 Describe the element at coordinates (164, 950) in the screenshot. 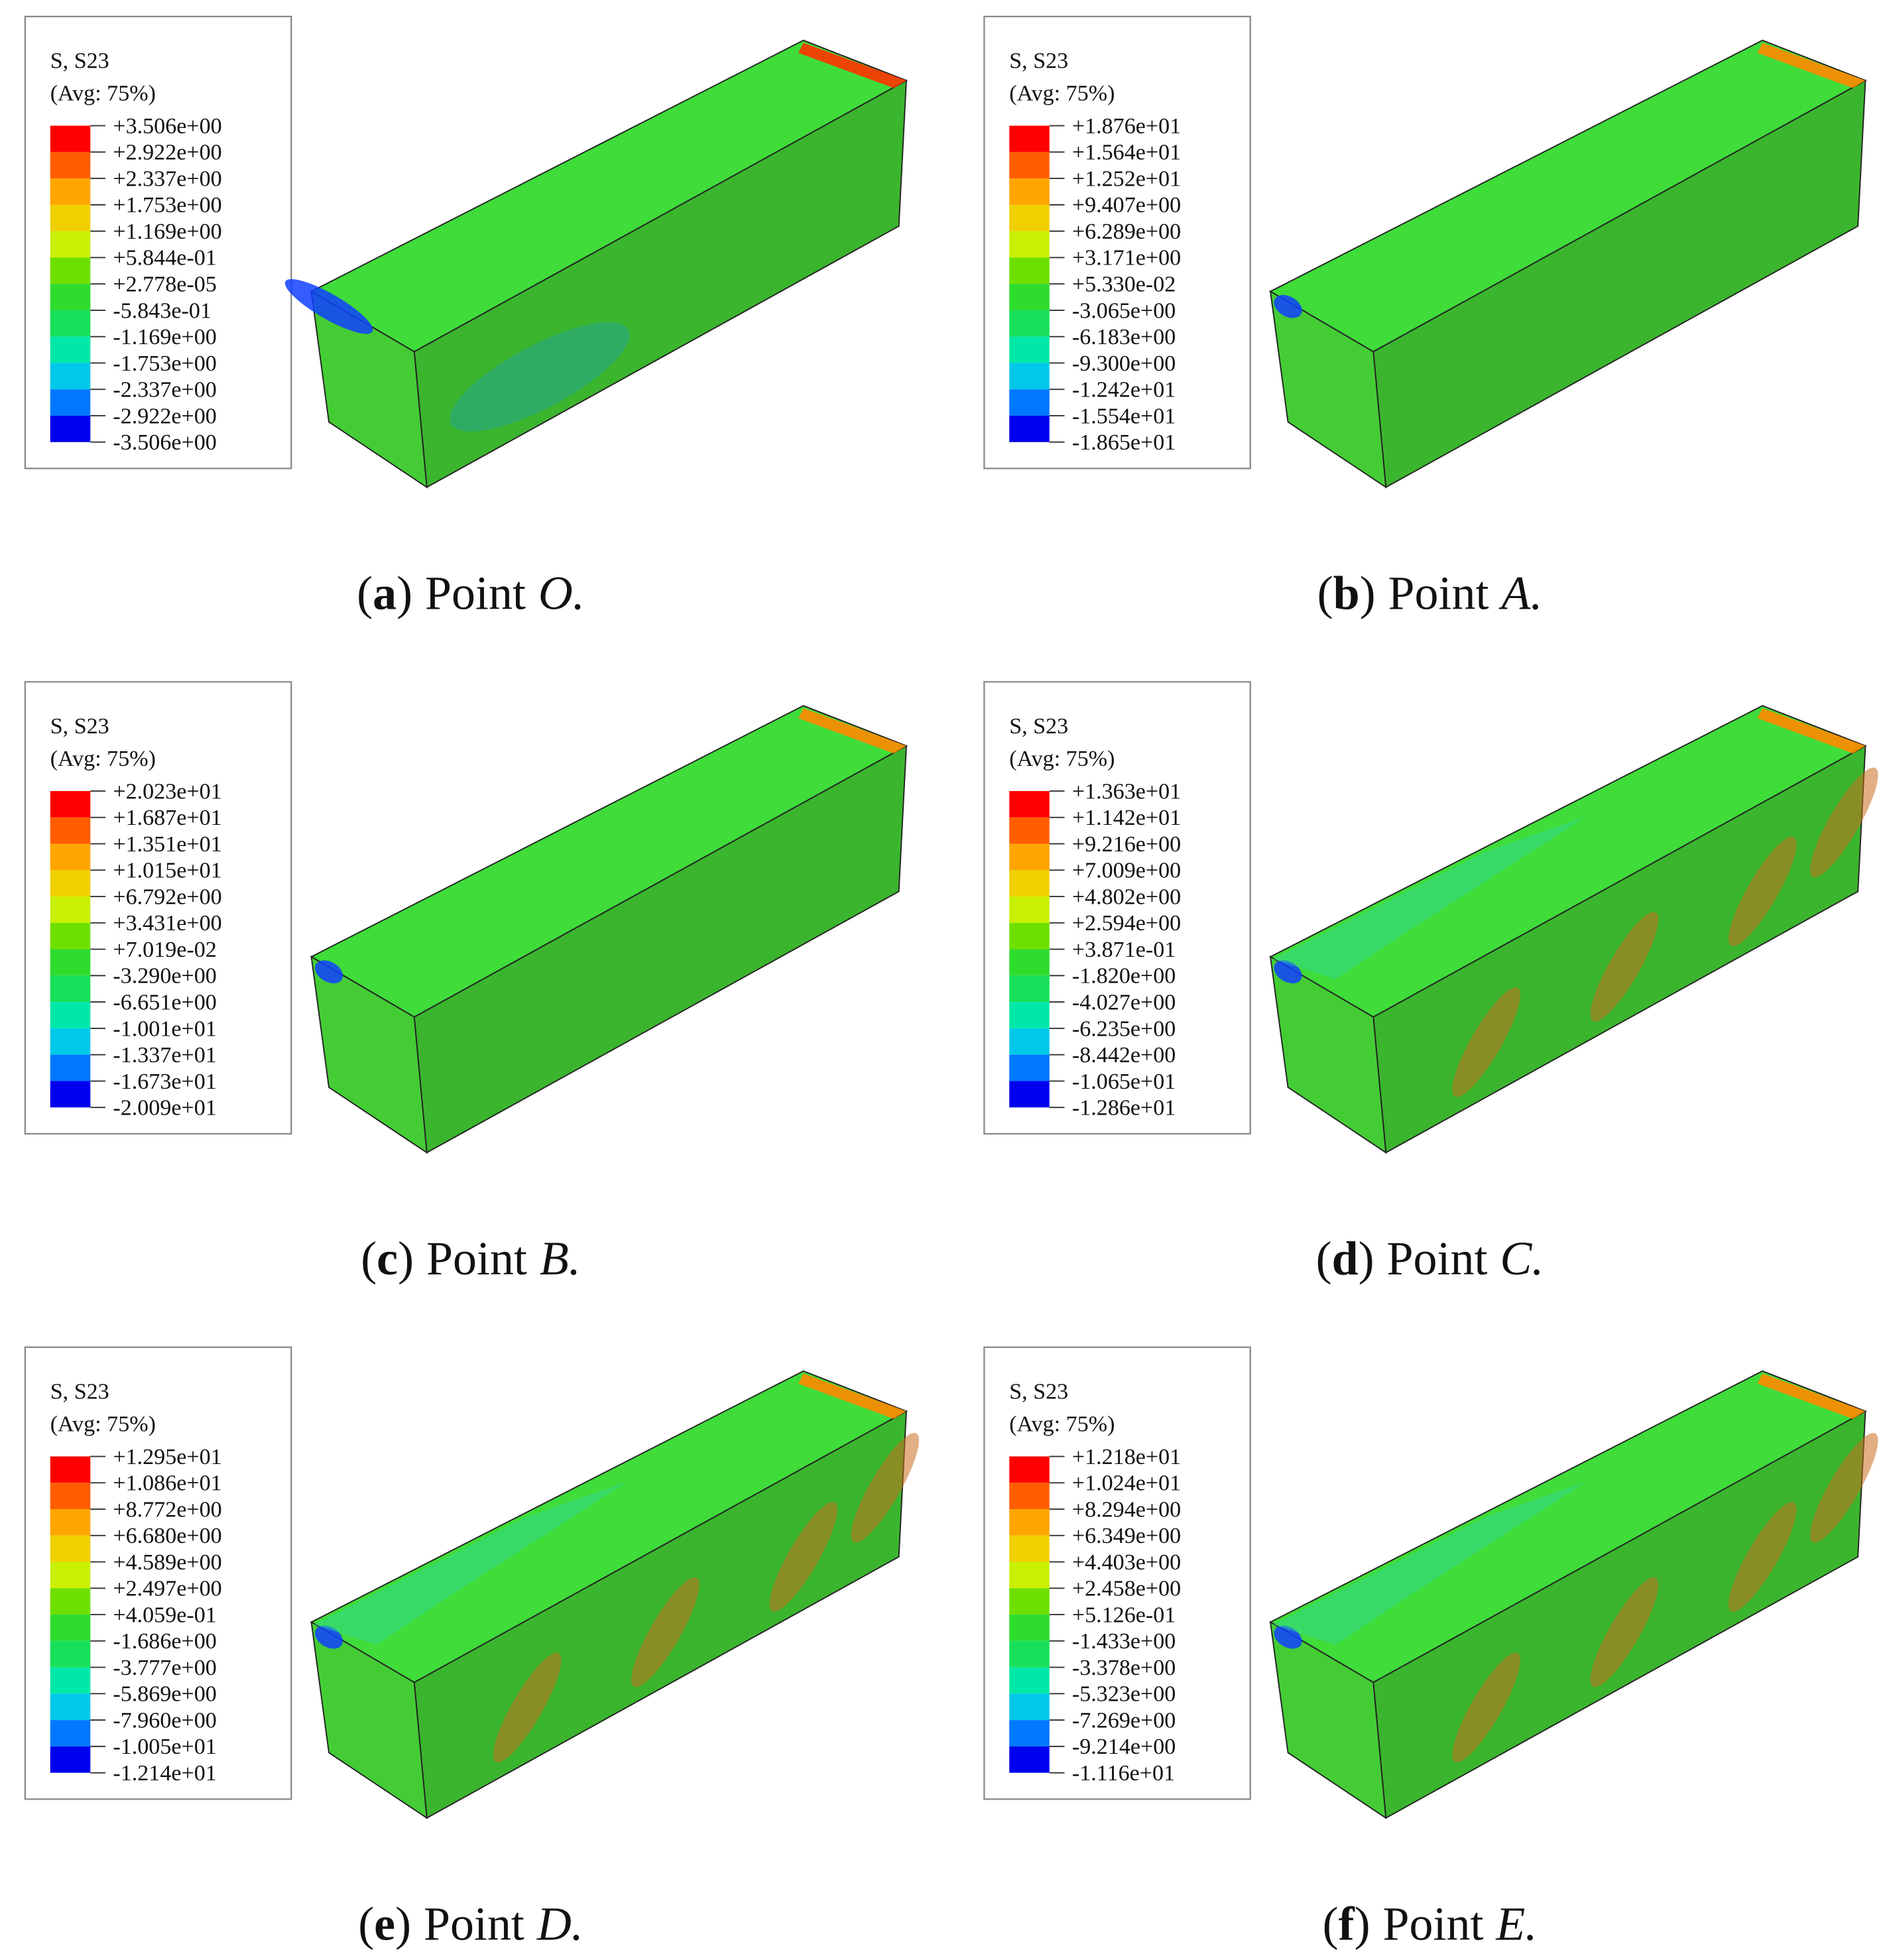

I see `legend-label: +7.019e-02` at that location.